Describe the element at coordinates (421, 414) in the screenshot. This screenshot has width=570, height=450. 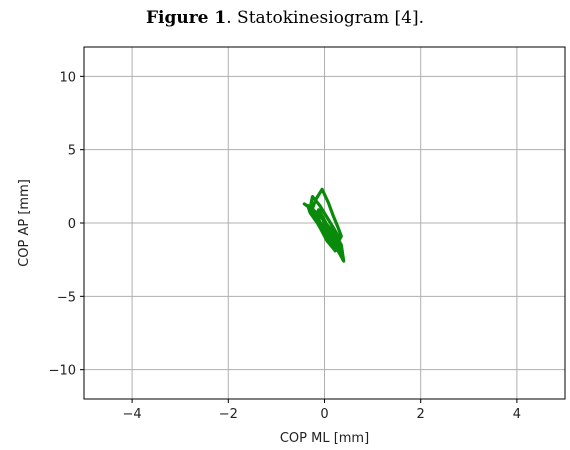
I see `x-tick-label: 2` at that location.